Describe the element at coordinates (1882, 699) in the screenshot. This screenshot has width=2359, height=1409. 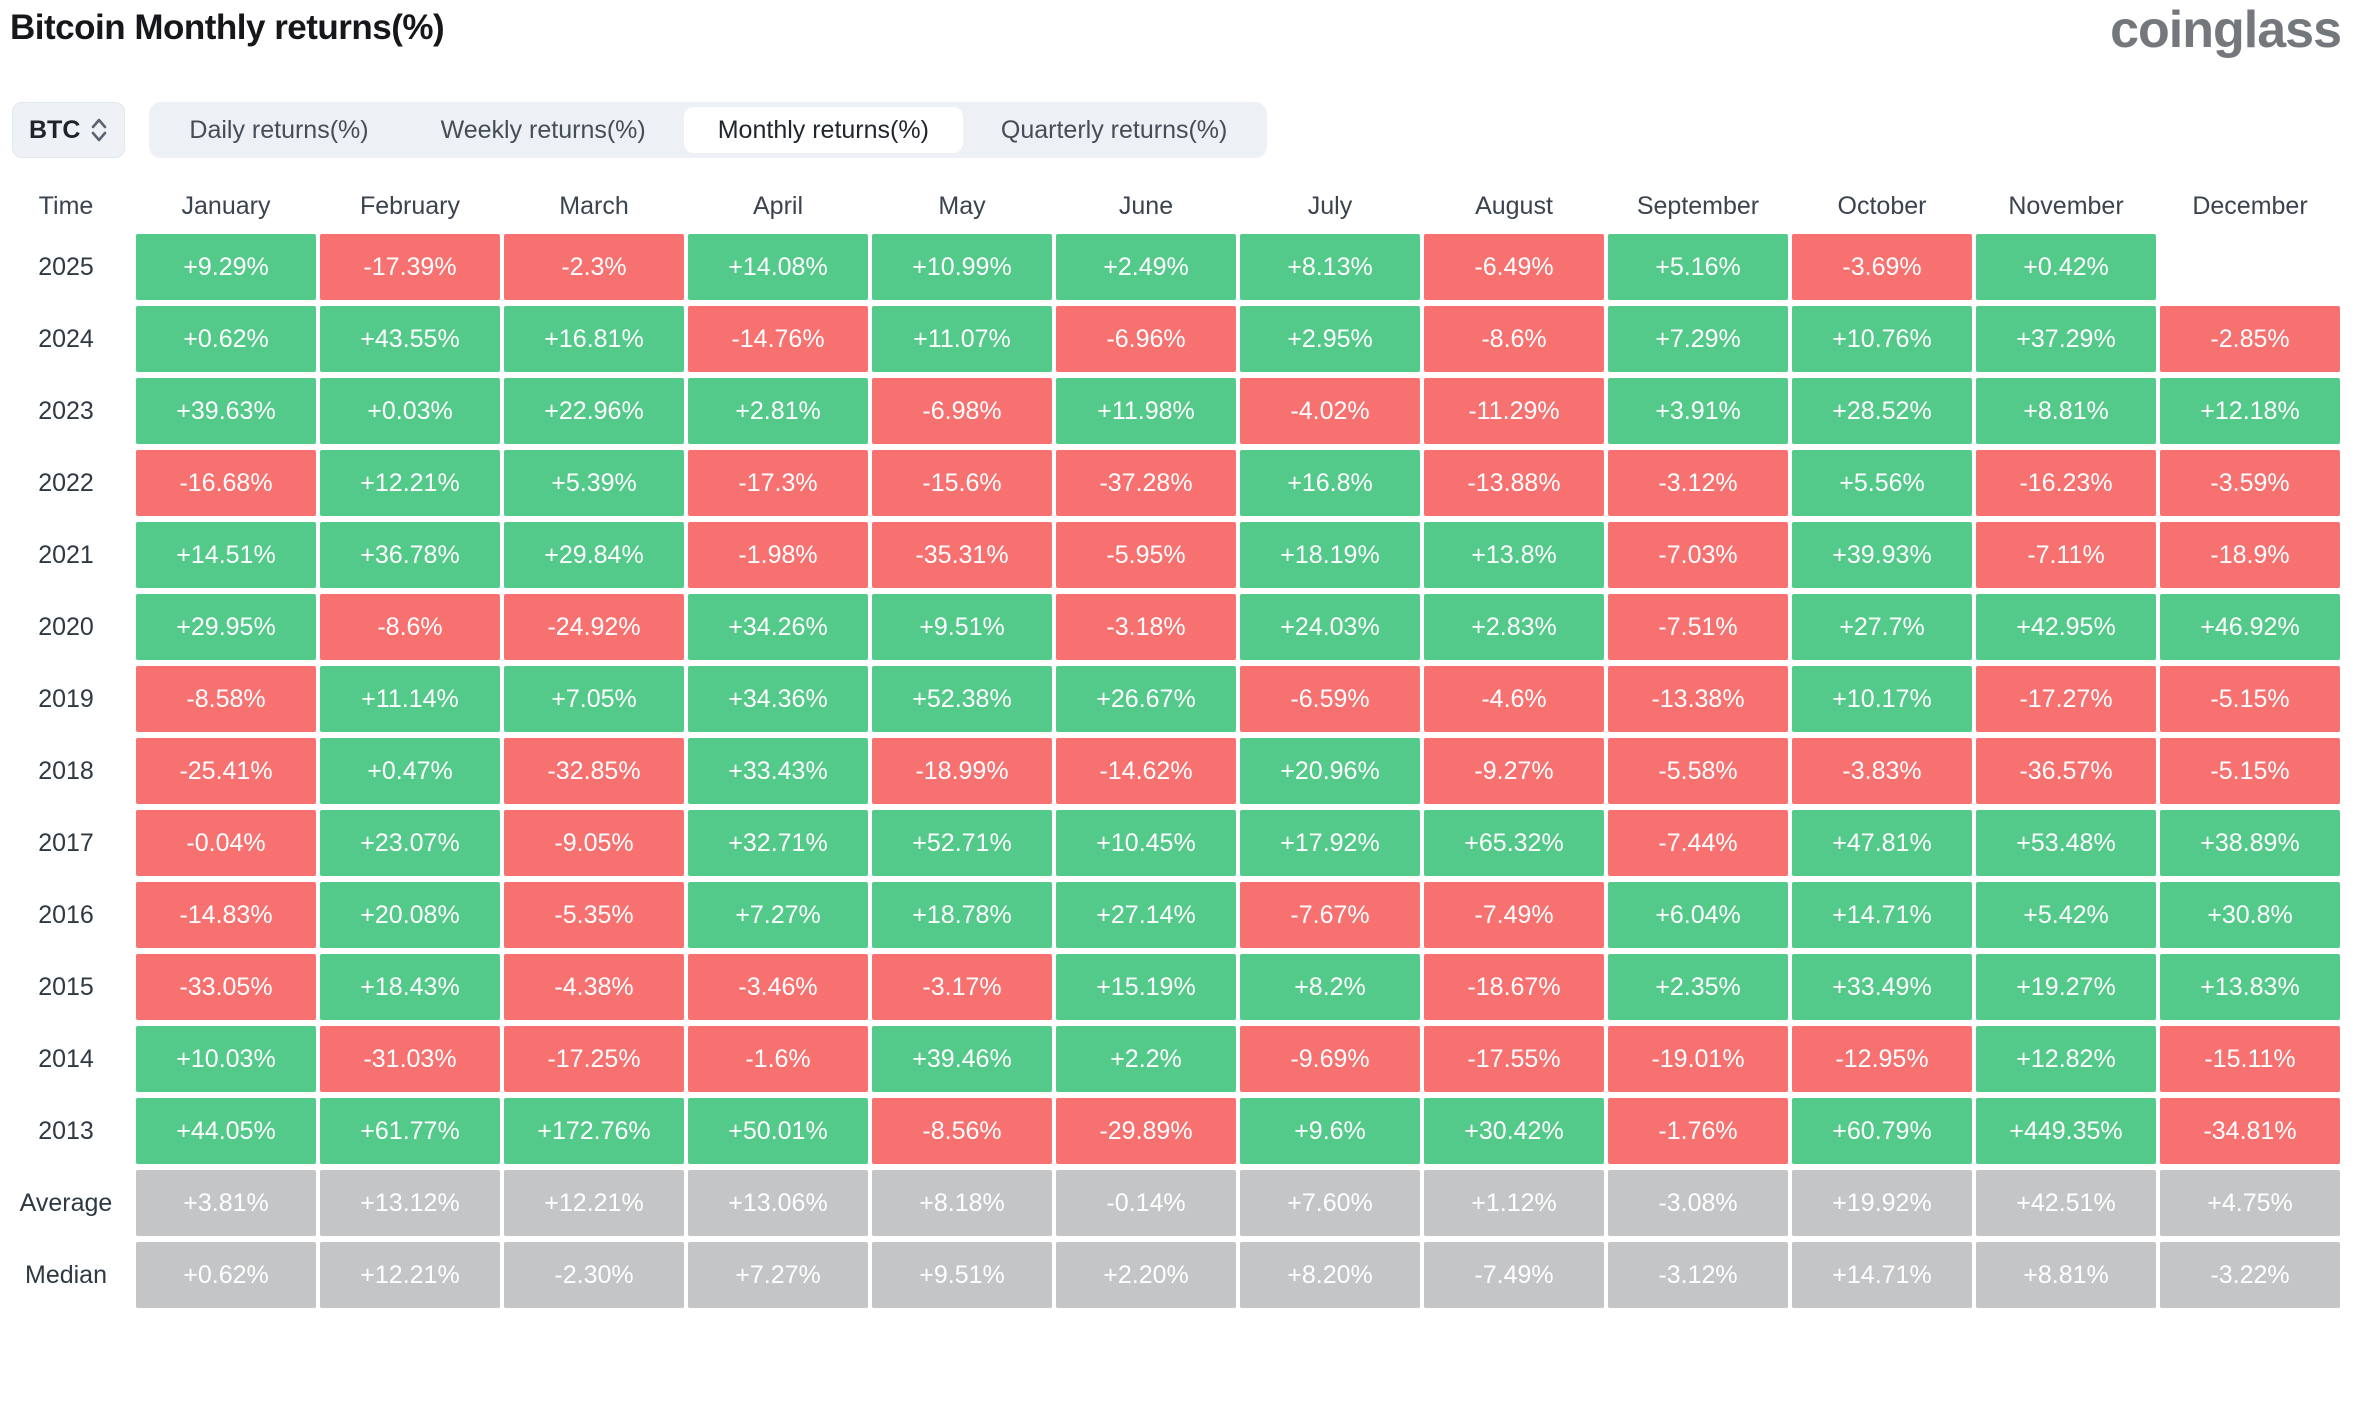
I see `heatmap-cell-2019-october: +10.17%` at that location.